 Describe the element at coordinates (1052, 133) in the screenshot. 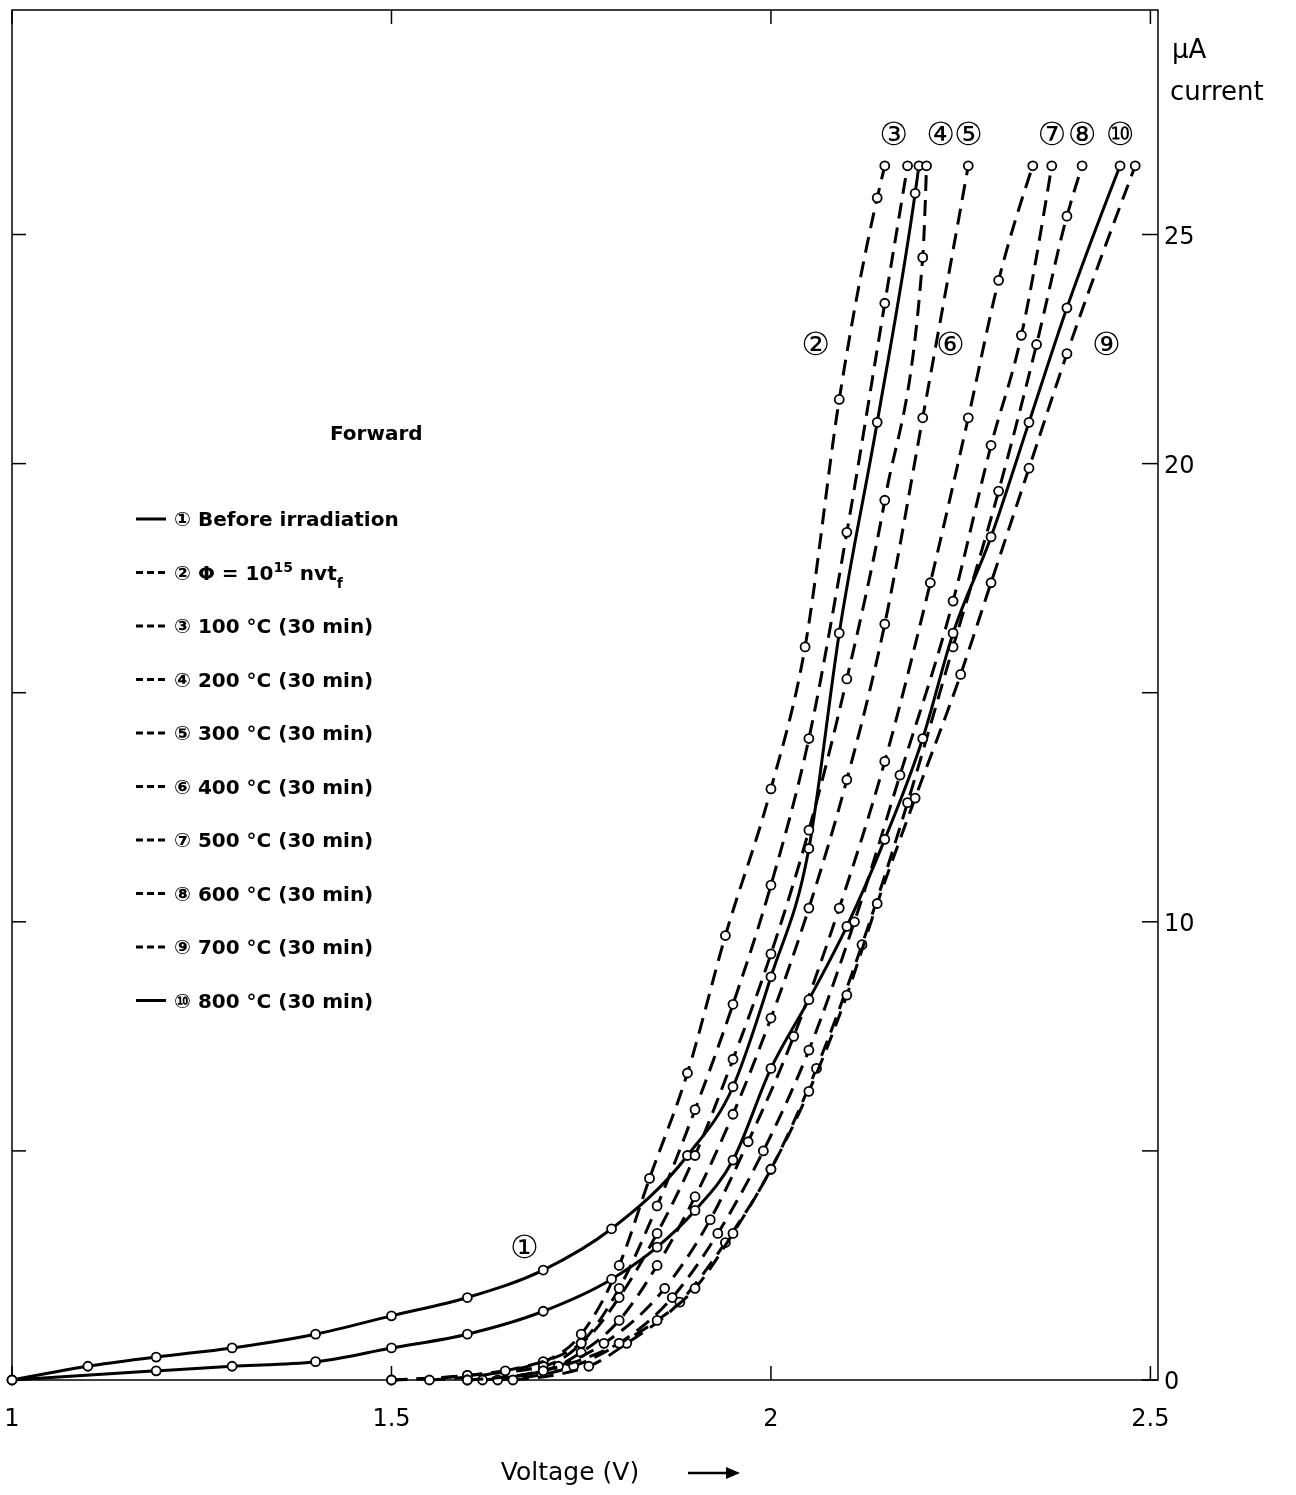

I see `annotation: ⑦` at that location.